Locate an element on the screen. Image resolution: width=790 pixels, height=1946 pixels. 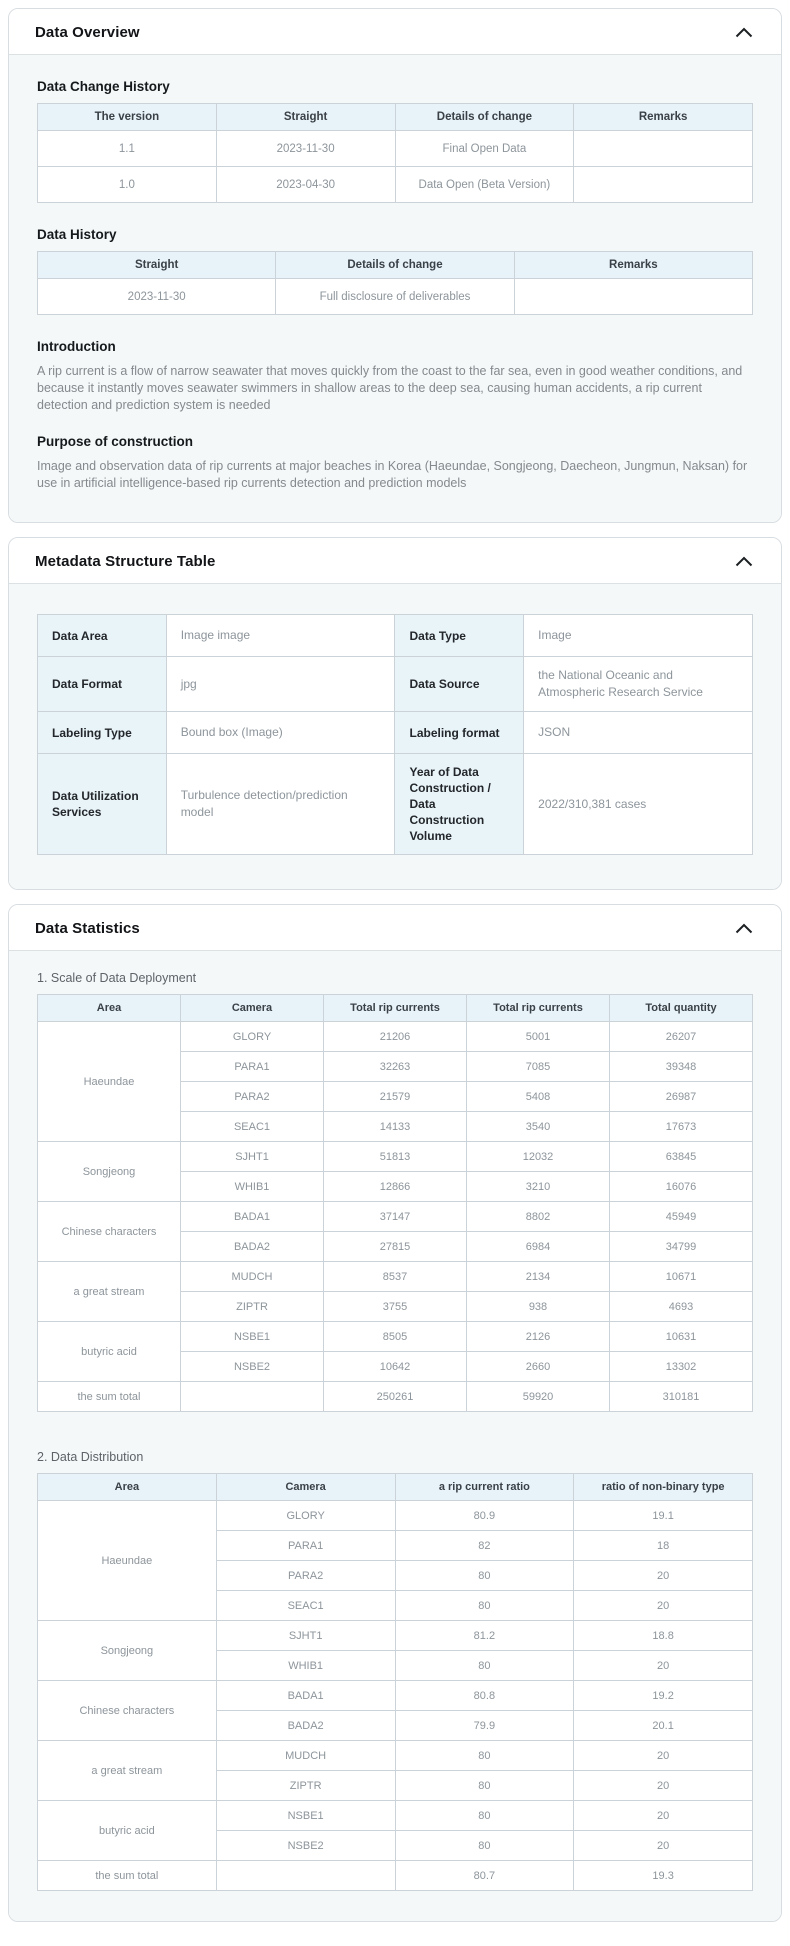
metadata-value: jpg is located at coordinates (280, 684).